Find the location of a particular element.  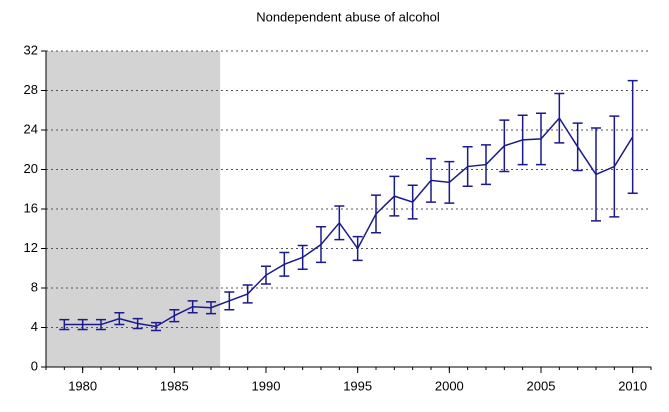

x-tick-label: 1990 is located at coordinates (266, 385).